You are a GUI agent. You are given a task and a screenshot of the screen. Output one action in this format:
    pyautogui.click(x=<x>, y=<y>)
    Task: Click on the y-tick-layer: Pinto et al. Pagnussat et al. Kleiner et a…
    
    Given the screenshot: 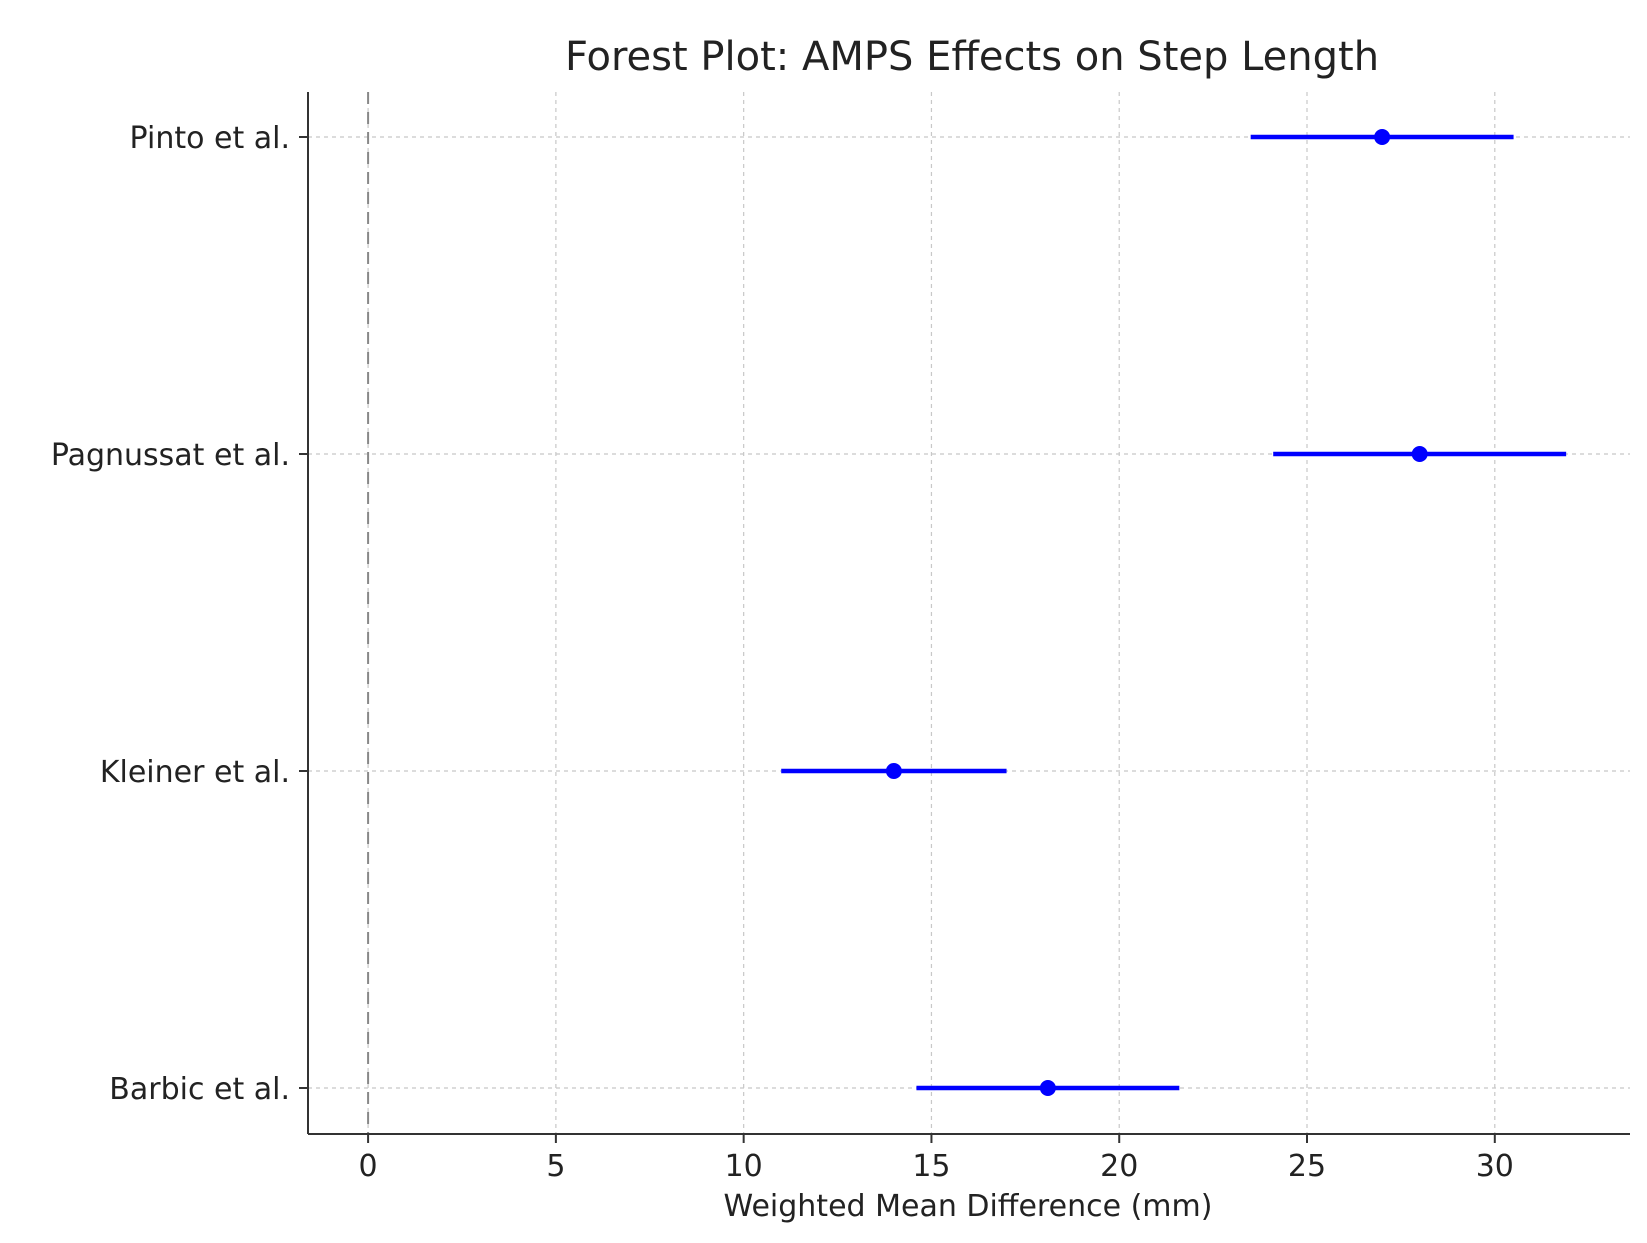 What is the action you would take?
    pyautogui.click(x=179, y=614)
    